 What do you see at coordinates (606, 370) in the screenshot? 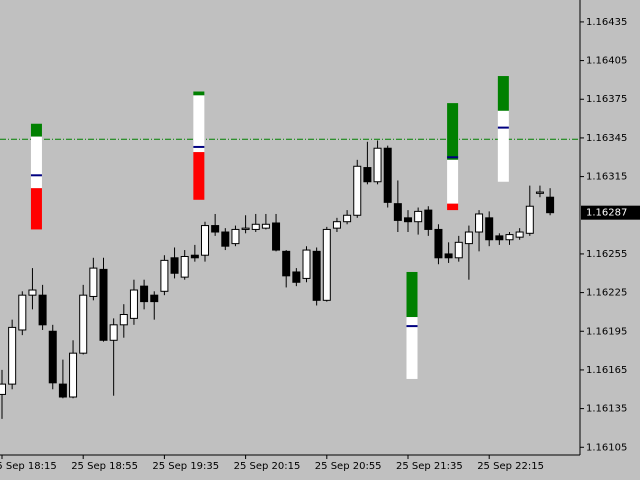
I see `y-tick-label: 1.16165` at bounding box center [606, 370].